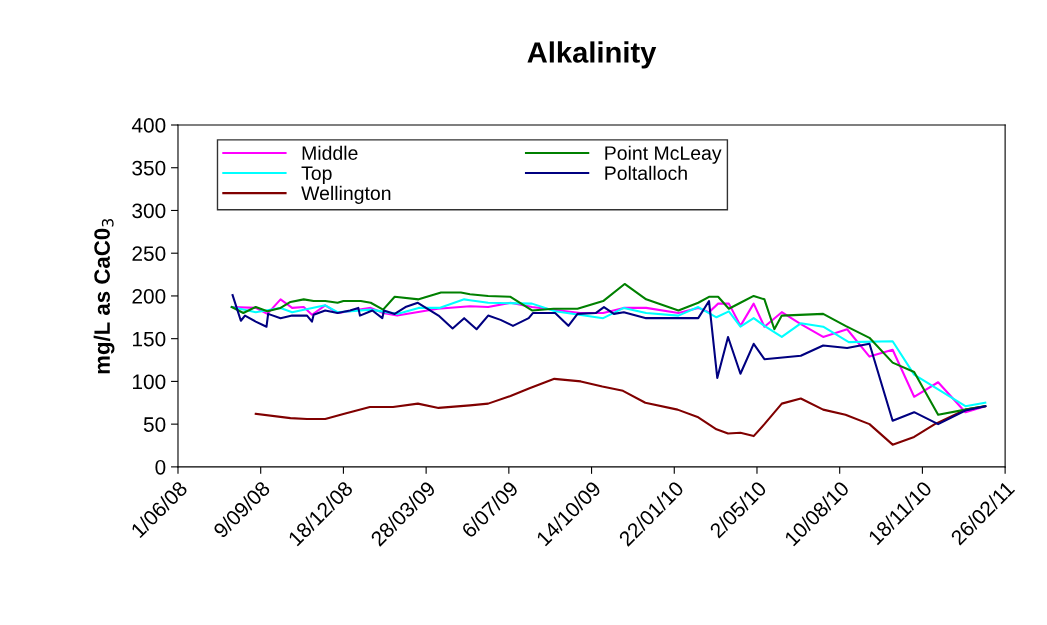 The height and width of the screenshot is (625, 1047). I want to click on y-tick-label: 50, so click(154, 424).